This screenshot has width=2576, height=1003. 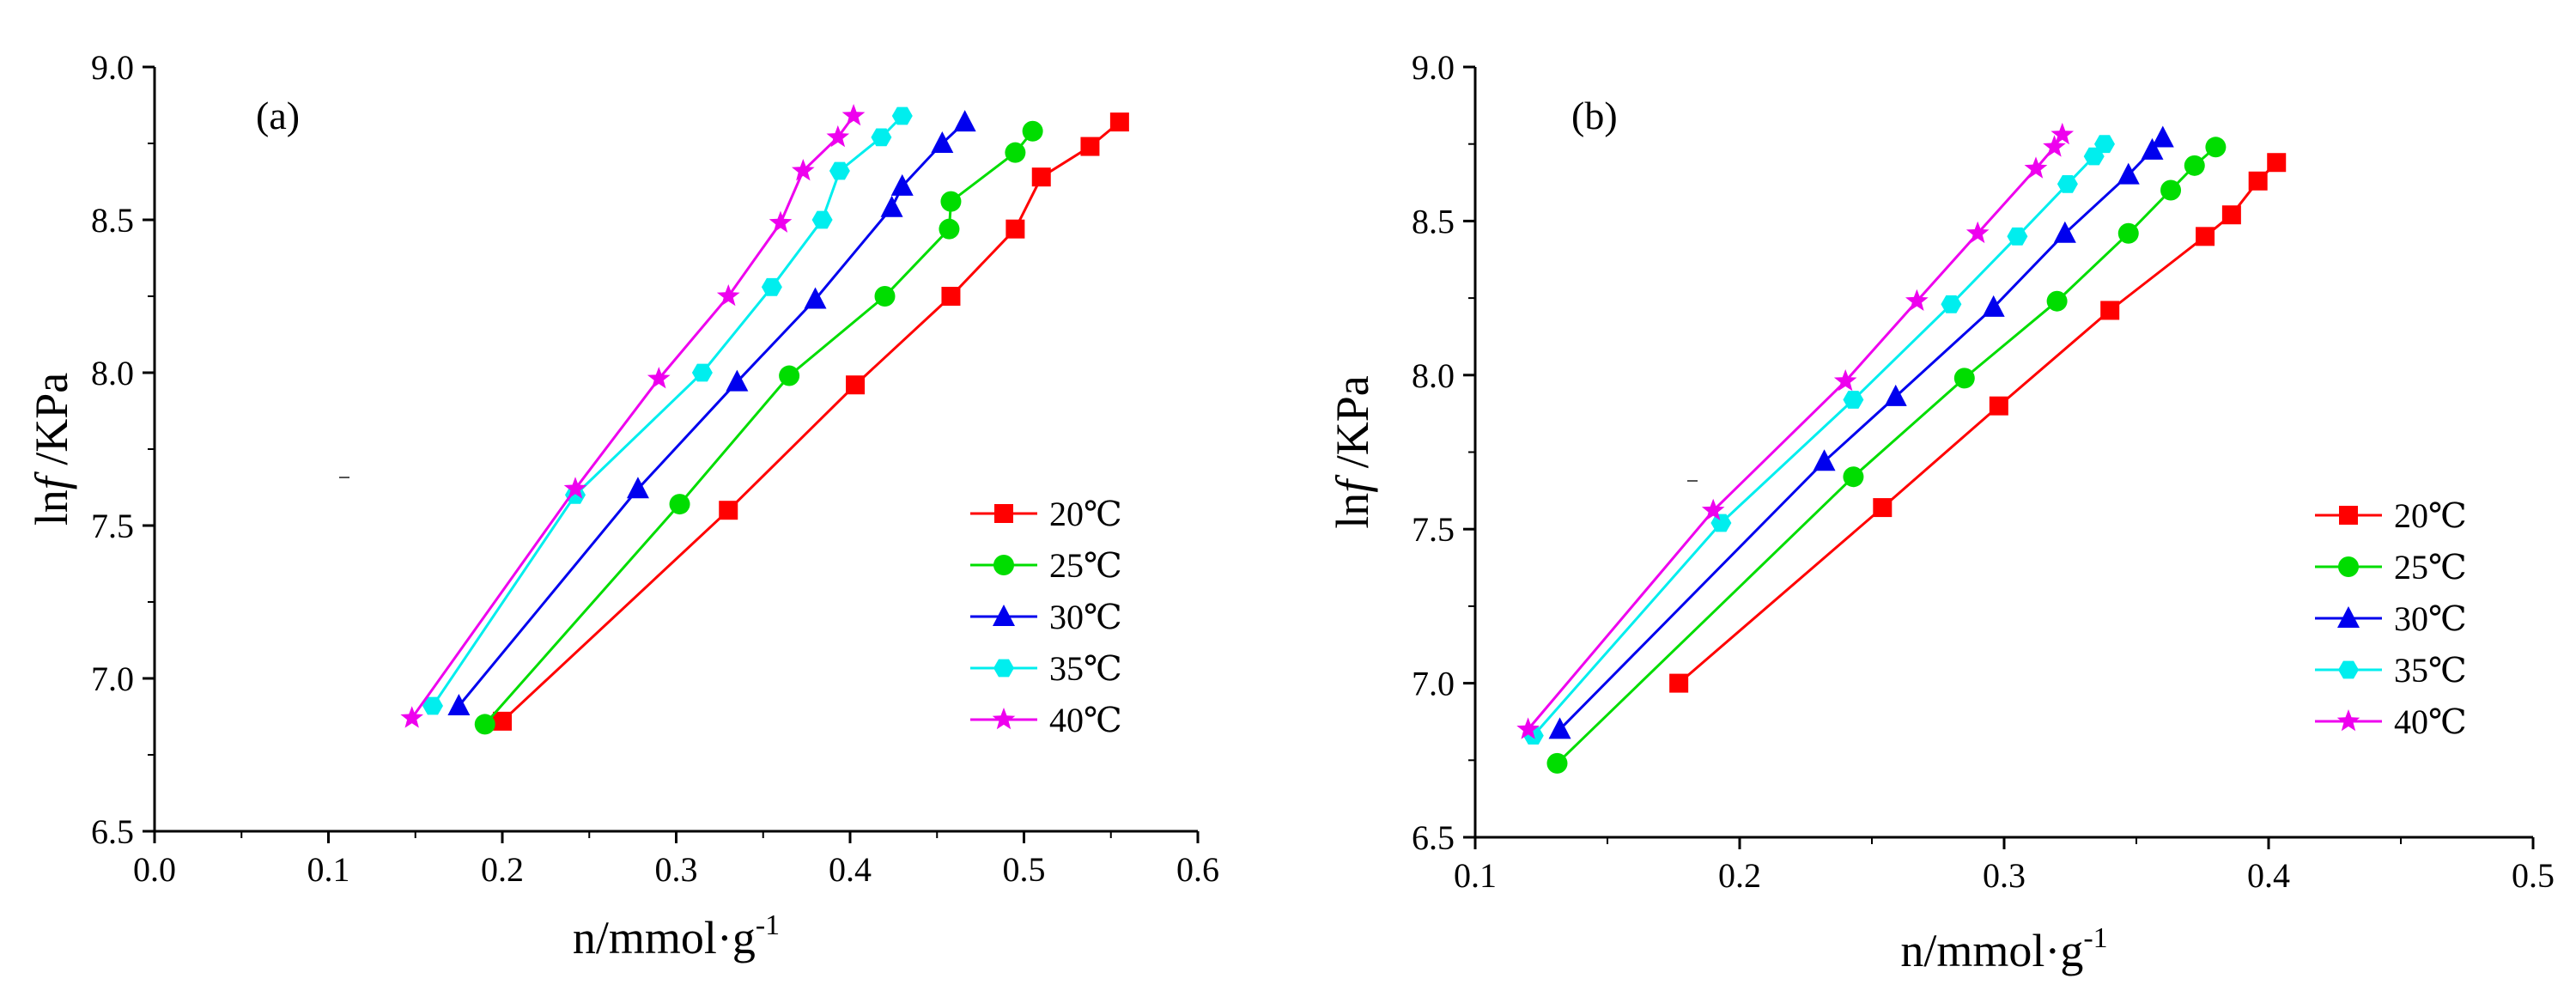 What do you see at coordinates (1594, 115) in the screenshot?
I see `panel-label: (b)` at bounding box center [1594, 115].